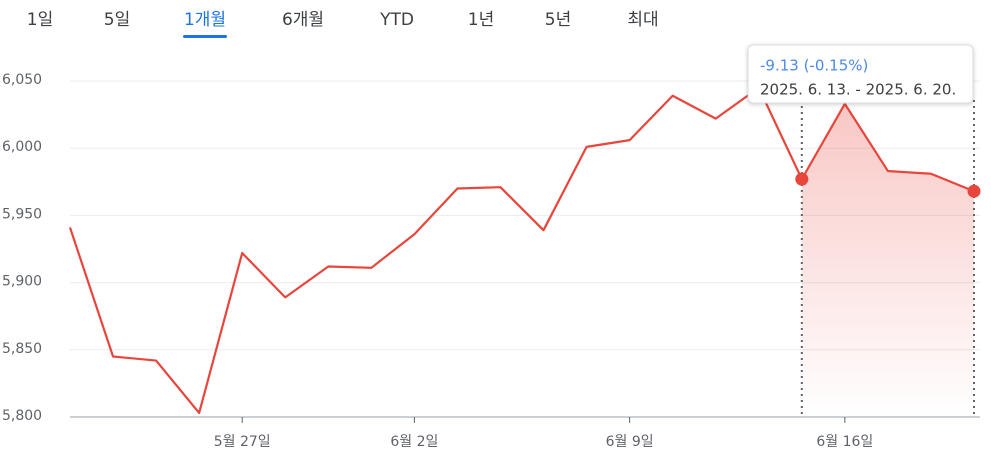 Image resolution: width=991 pixels, height=462 pixels. Describe the element at coordinates (40, 20) in the screenshot. I see `range-tab: 1일` at that location.